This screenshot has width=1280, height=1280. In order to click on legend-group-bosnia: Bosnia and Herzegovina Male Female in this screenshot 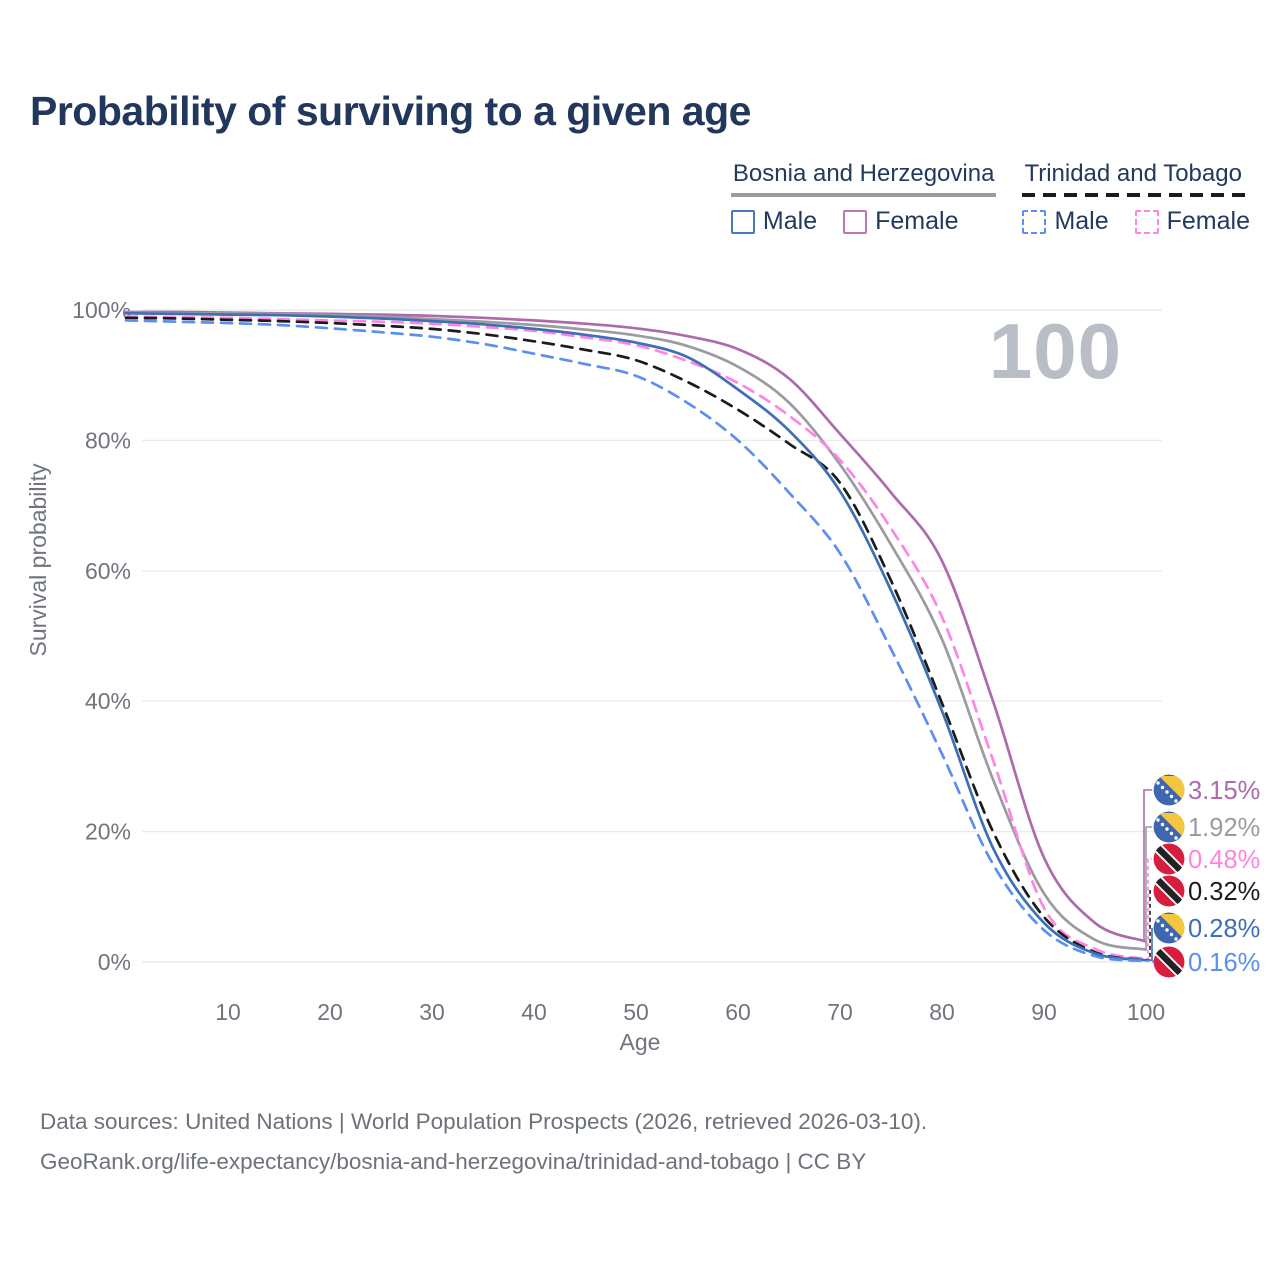, I will do `click(863, 198)`.